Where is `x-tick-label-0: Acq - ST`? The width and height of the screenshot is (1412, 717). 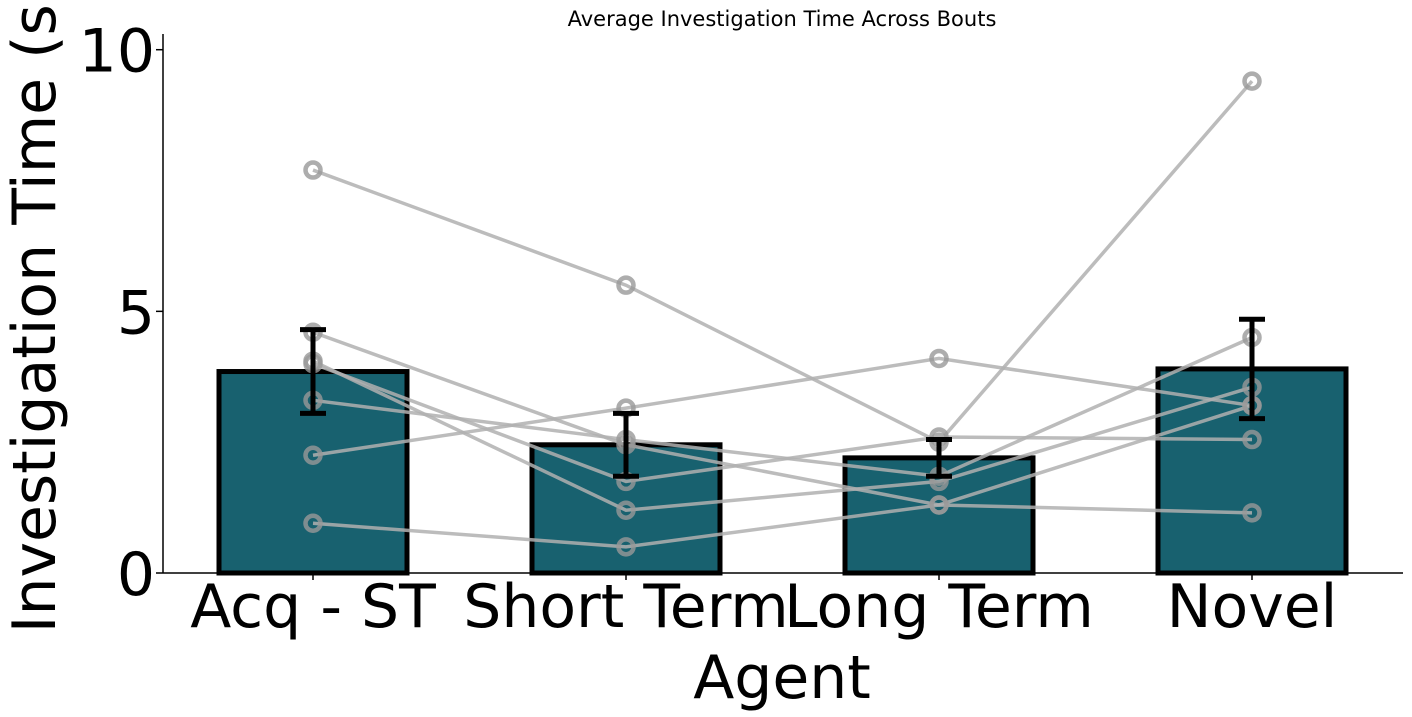 x-tick-label-0: Acq - ST is located at coordinates (313, 607).